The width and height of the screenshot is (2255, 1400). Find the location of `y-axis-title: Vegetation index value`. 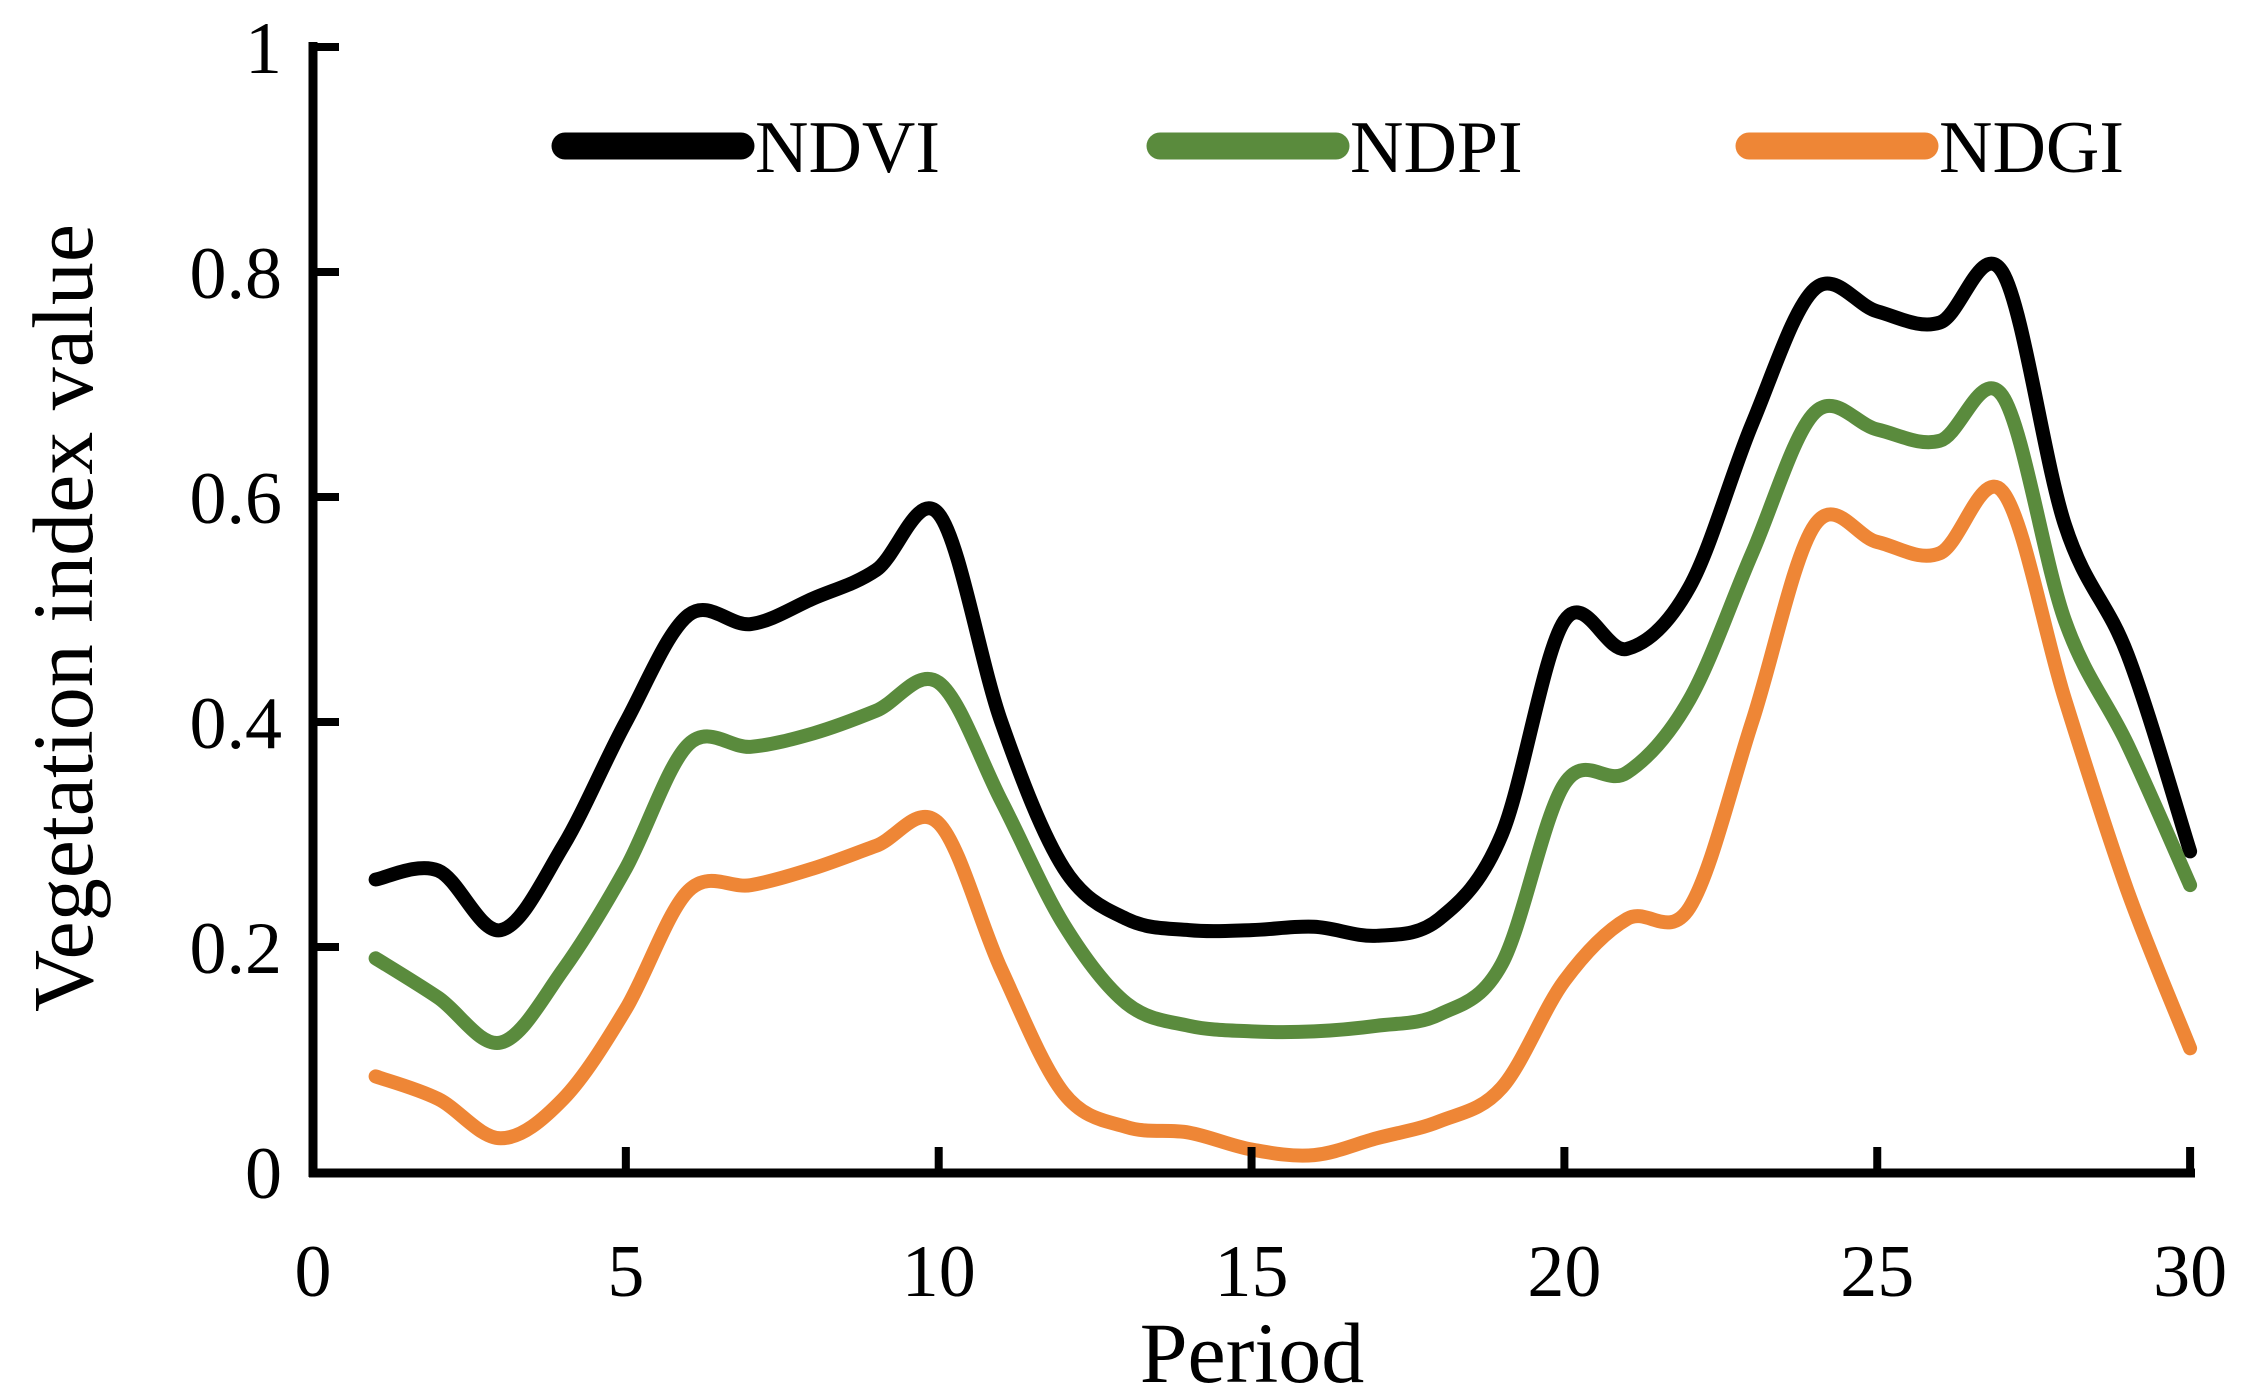

y-axis-title: Vegetation index value is located at coordinates (63, 618).